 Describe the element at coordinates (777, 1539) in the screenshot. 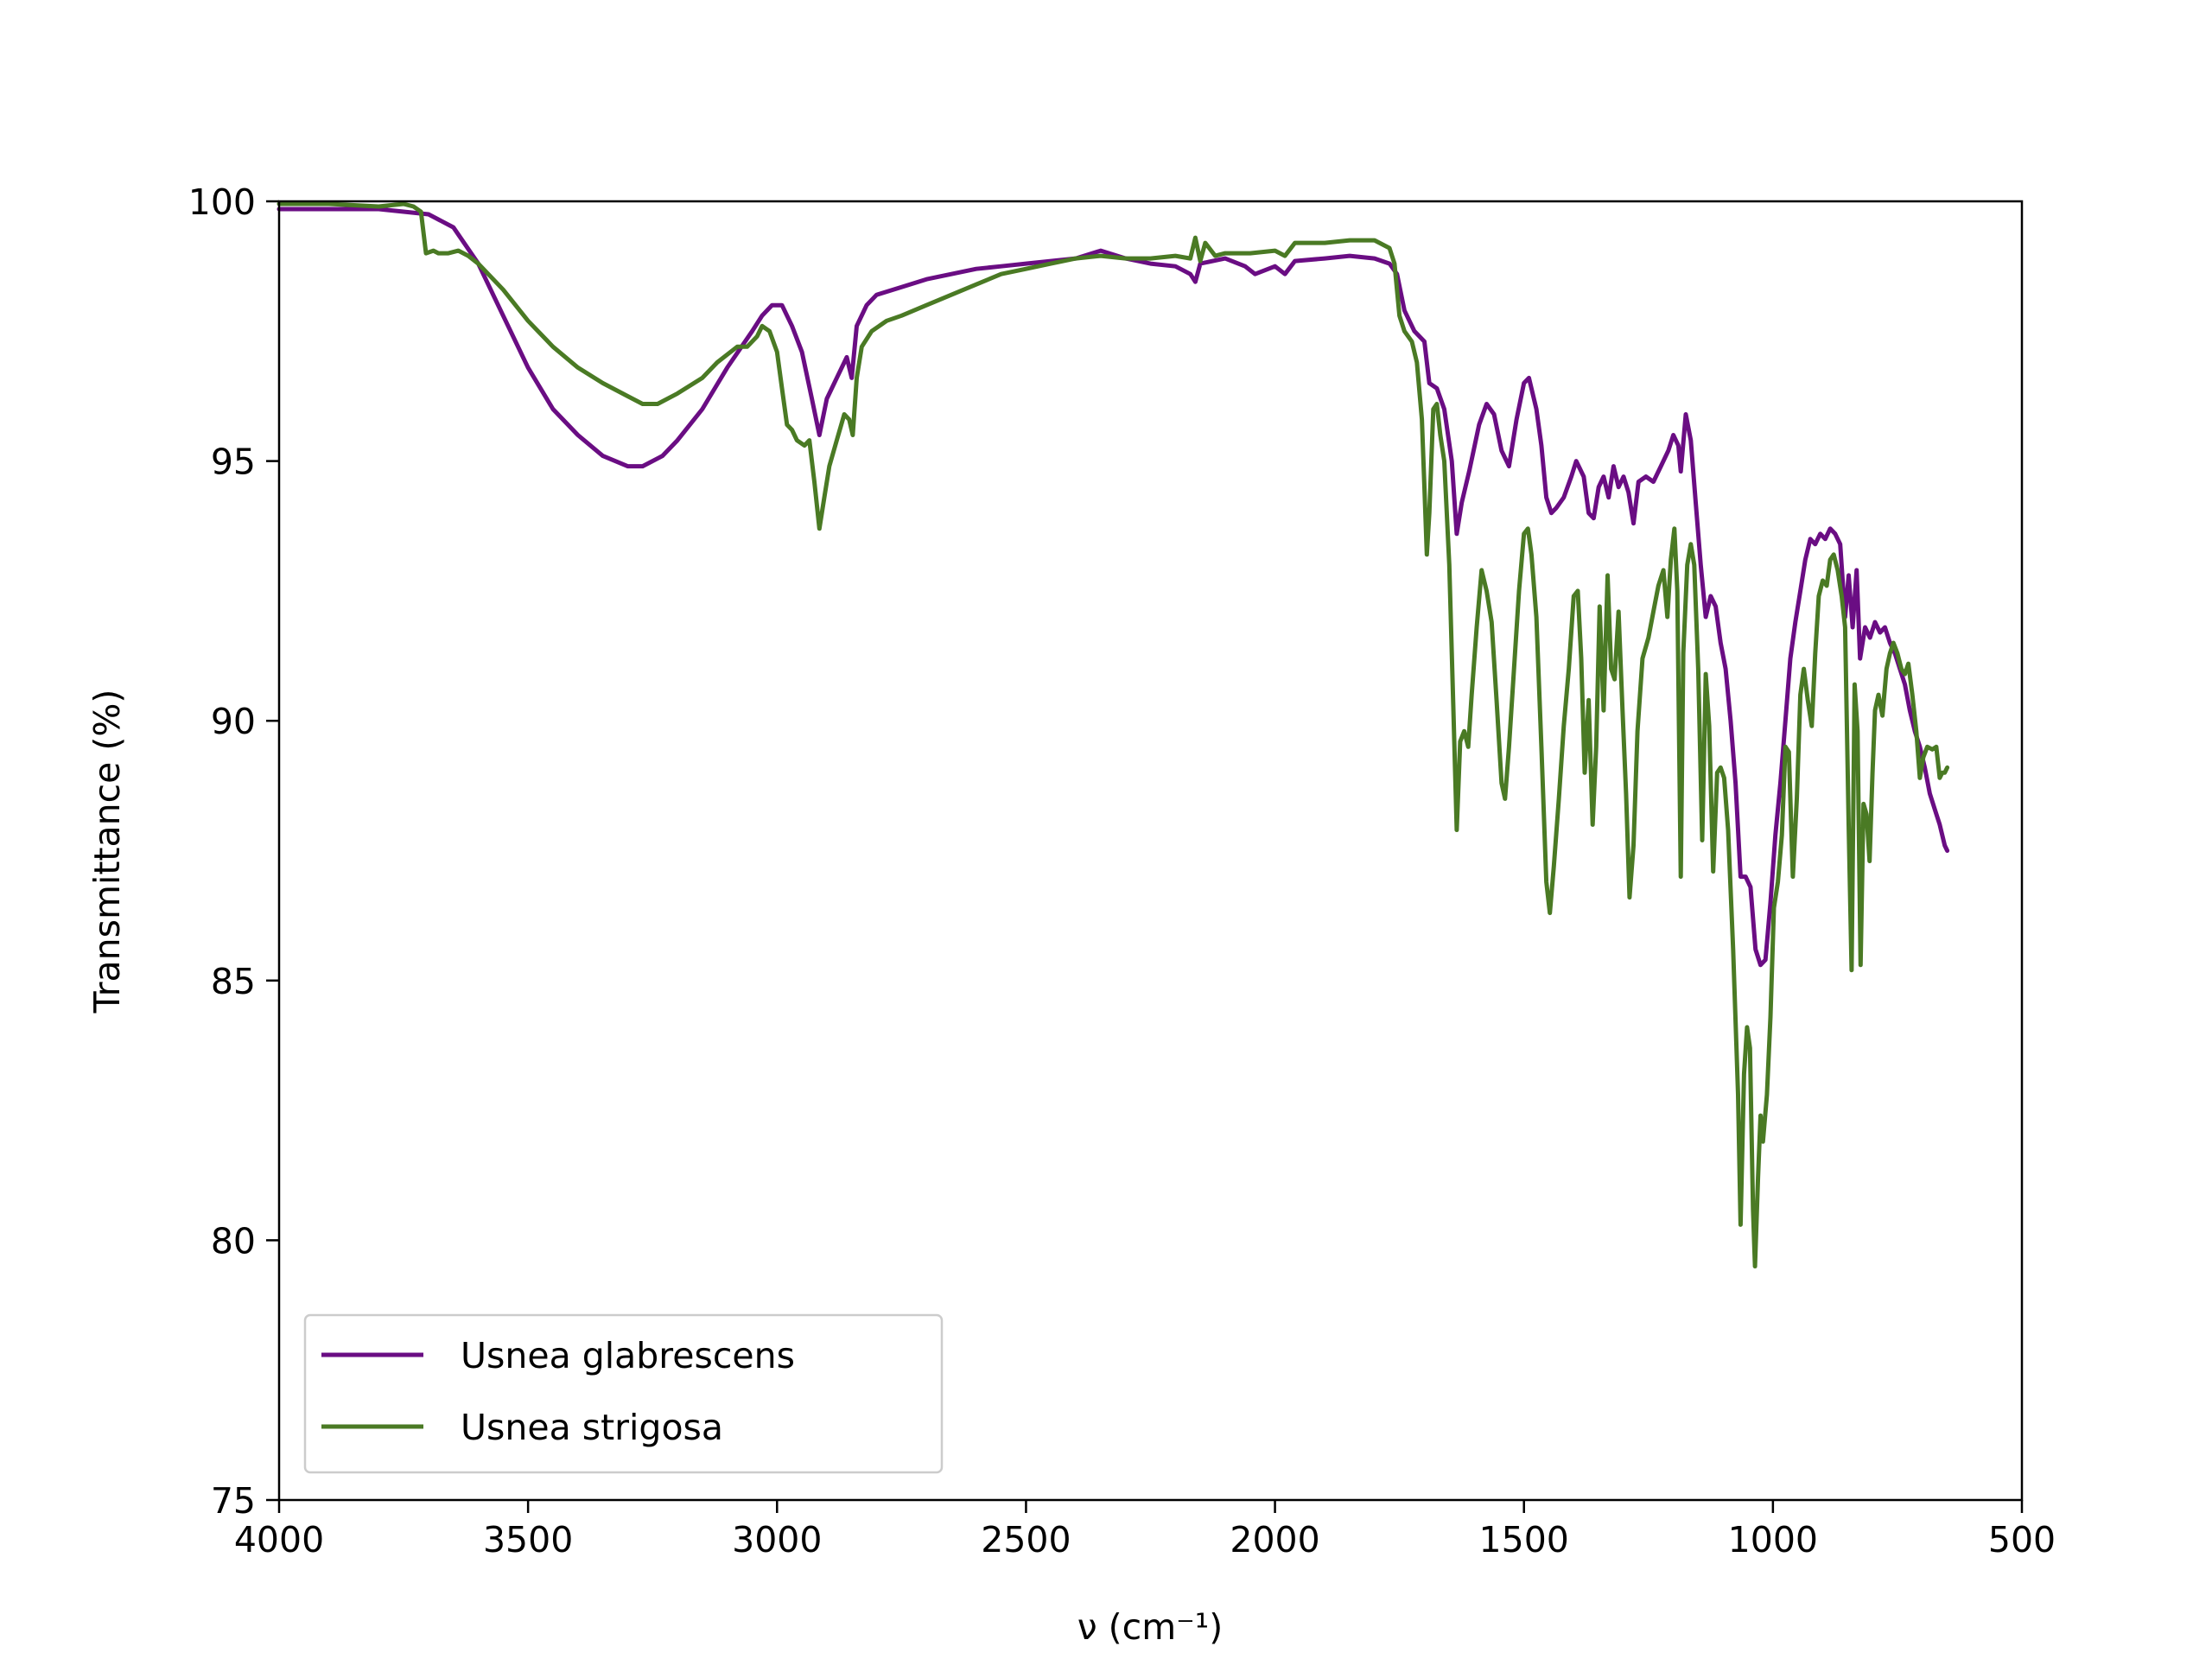

I see `x-tick-label: 3000` at that location.